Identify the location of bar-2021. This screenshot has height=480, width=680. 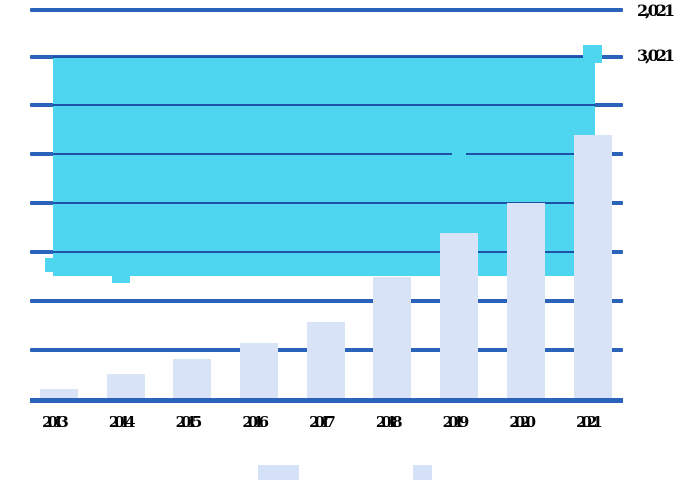
(593, 266).